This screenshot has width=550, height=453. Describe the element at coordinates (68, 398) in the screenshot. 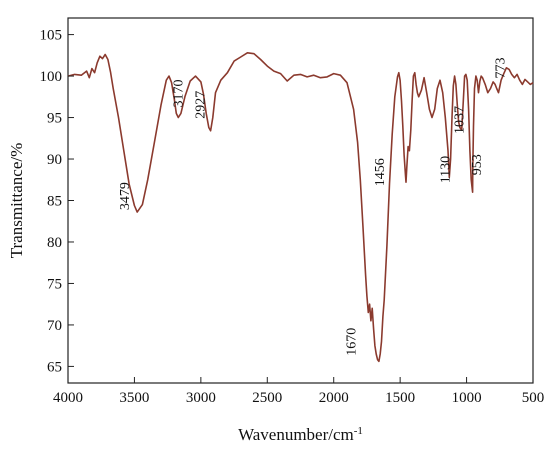

I see `x-tick-label: 4000` at that location.